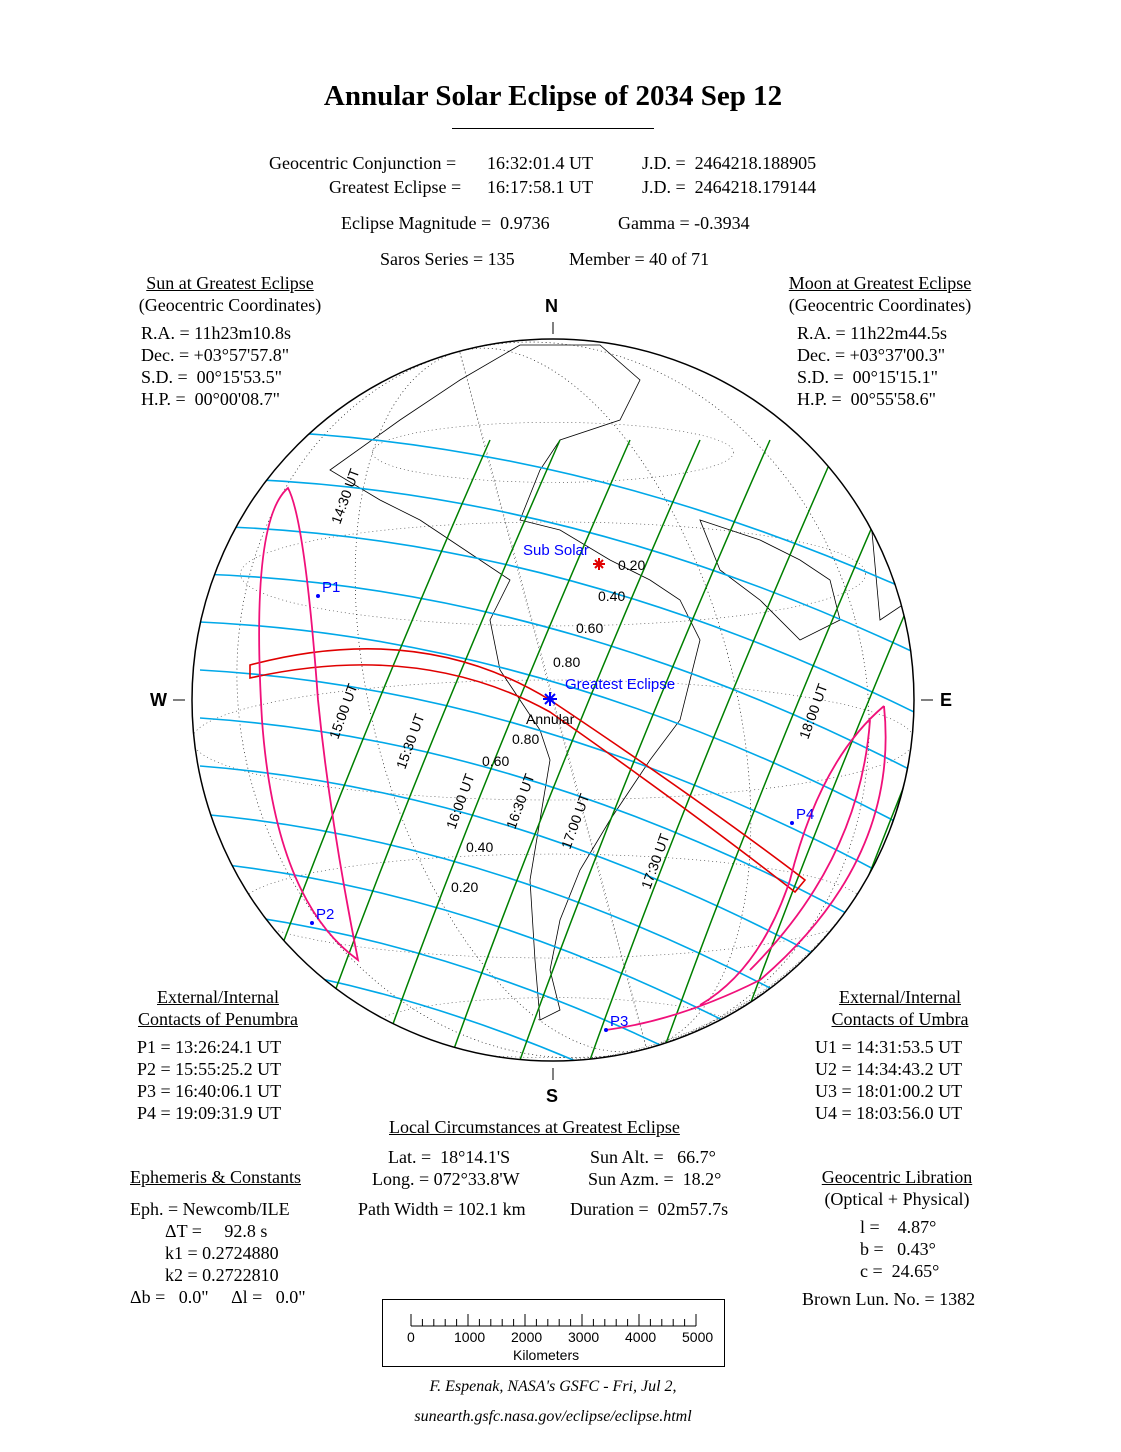 The width and height of the screenshot is (1121, 1452). Describe the element at coordinates (550, 699) in the screenshot. I see `greatest-eclipse-icon` at that location.